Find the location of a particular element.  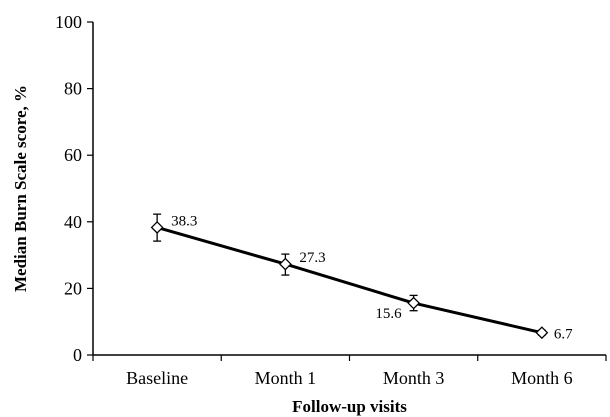

x-tick-label: Month 3 is located at coordinates (414, 378).